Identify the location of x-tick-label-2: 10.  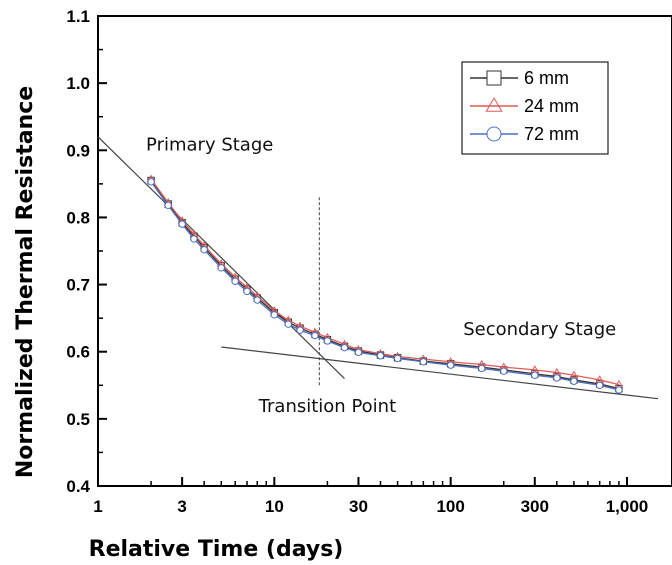
(274, 506).